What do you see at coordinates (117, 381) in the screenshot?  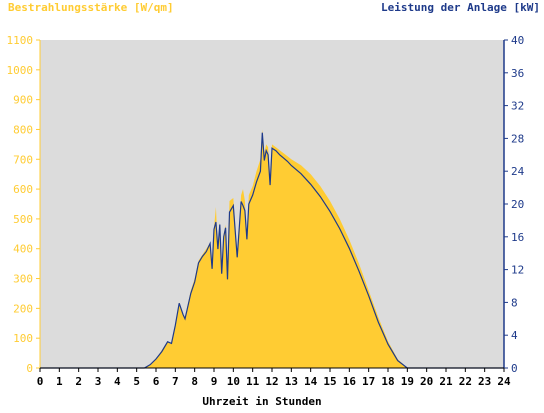 I see `x-tick-label: 4` at bounding box center [117, 381].